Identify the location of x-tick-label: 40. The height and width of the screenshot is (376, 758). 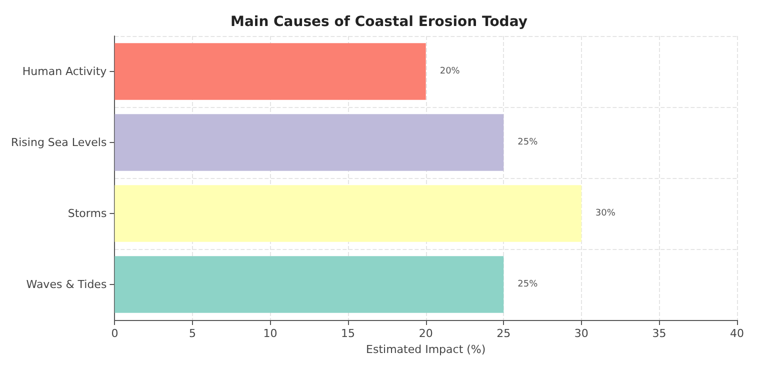
(737, 333).